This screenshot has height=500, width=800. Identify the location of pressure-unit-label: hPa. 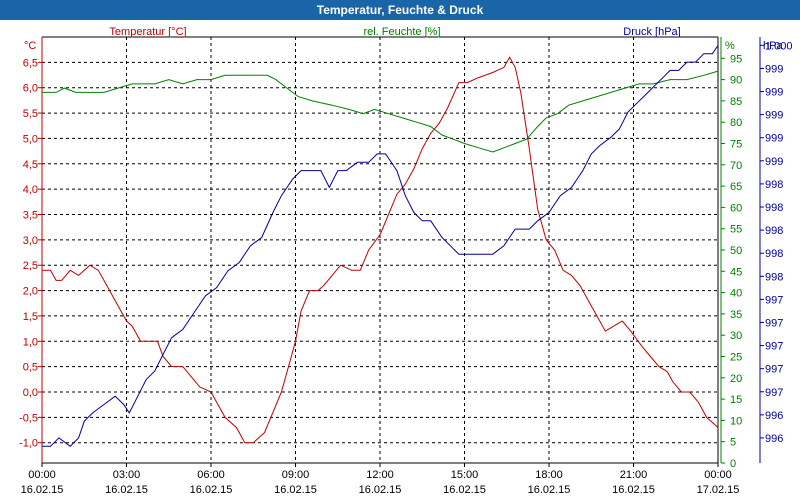
(773, 46).